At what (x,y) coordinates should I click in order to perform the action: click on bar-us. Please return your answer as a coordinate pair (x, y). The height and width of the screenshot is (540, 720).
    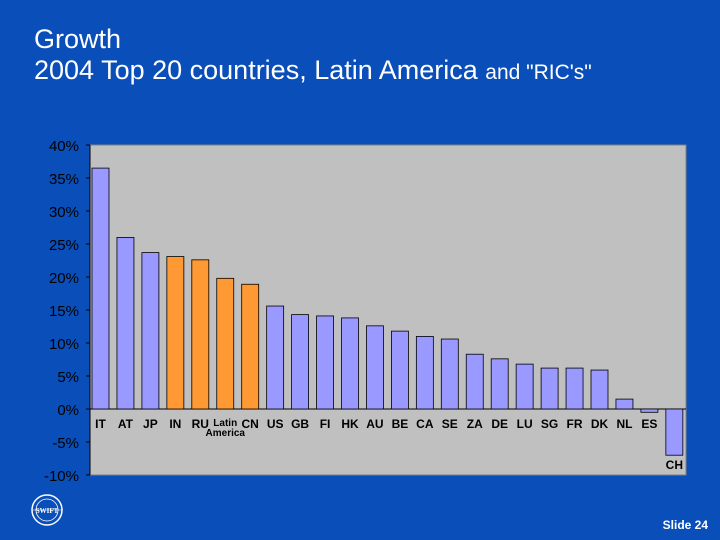
    Looking at the image, I should click on (275, 357).